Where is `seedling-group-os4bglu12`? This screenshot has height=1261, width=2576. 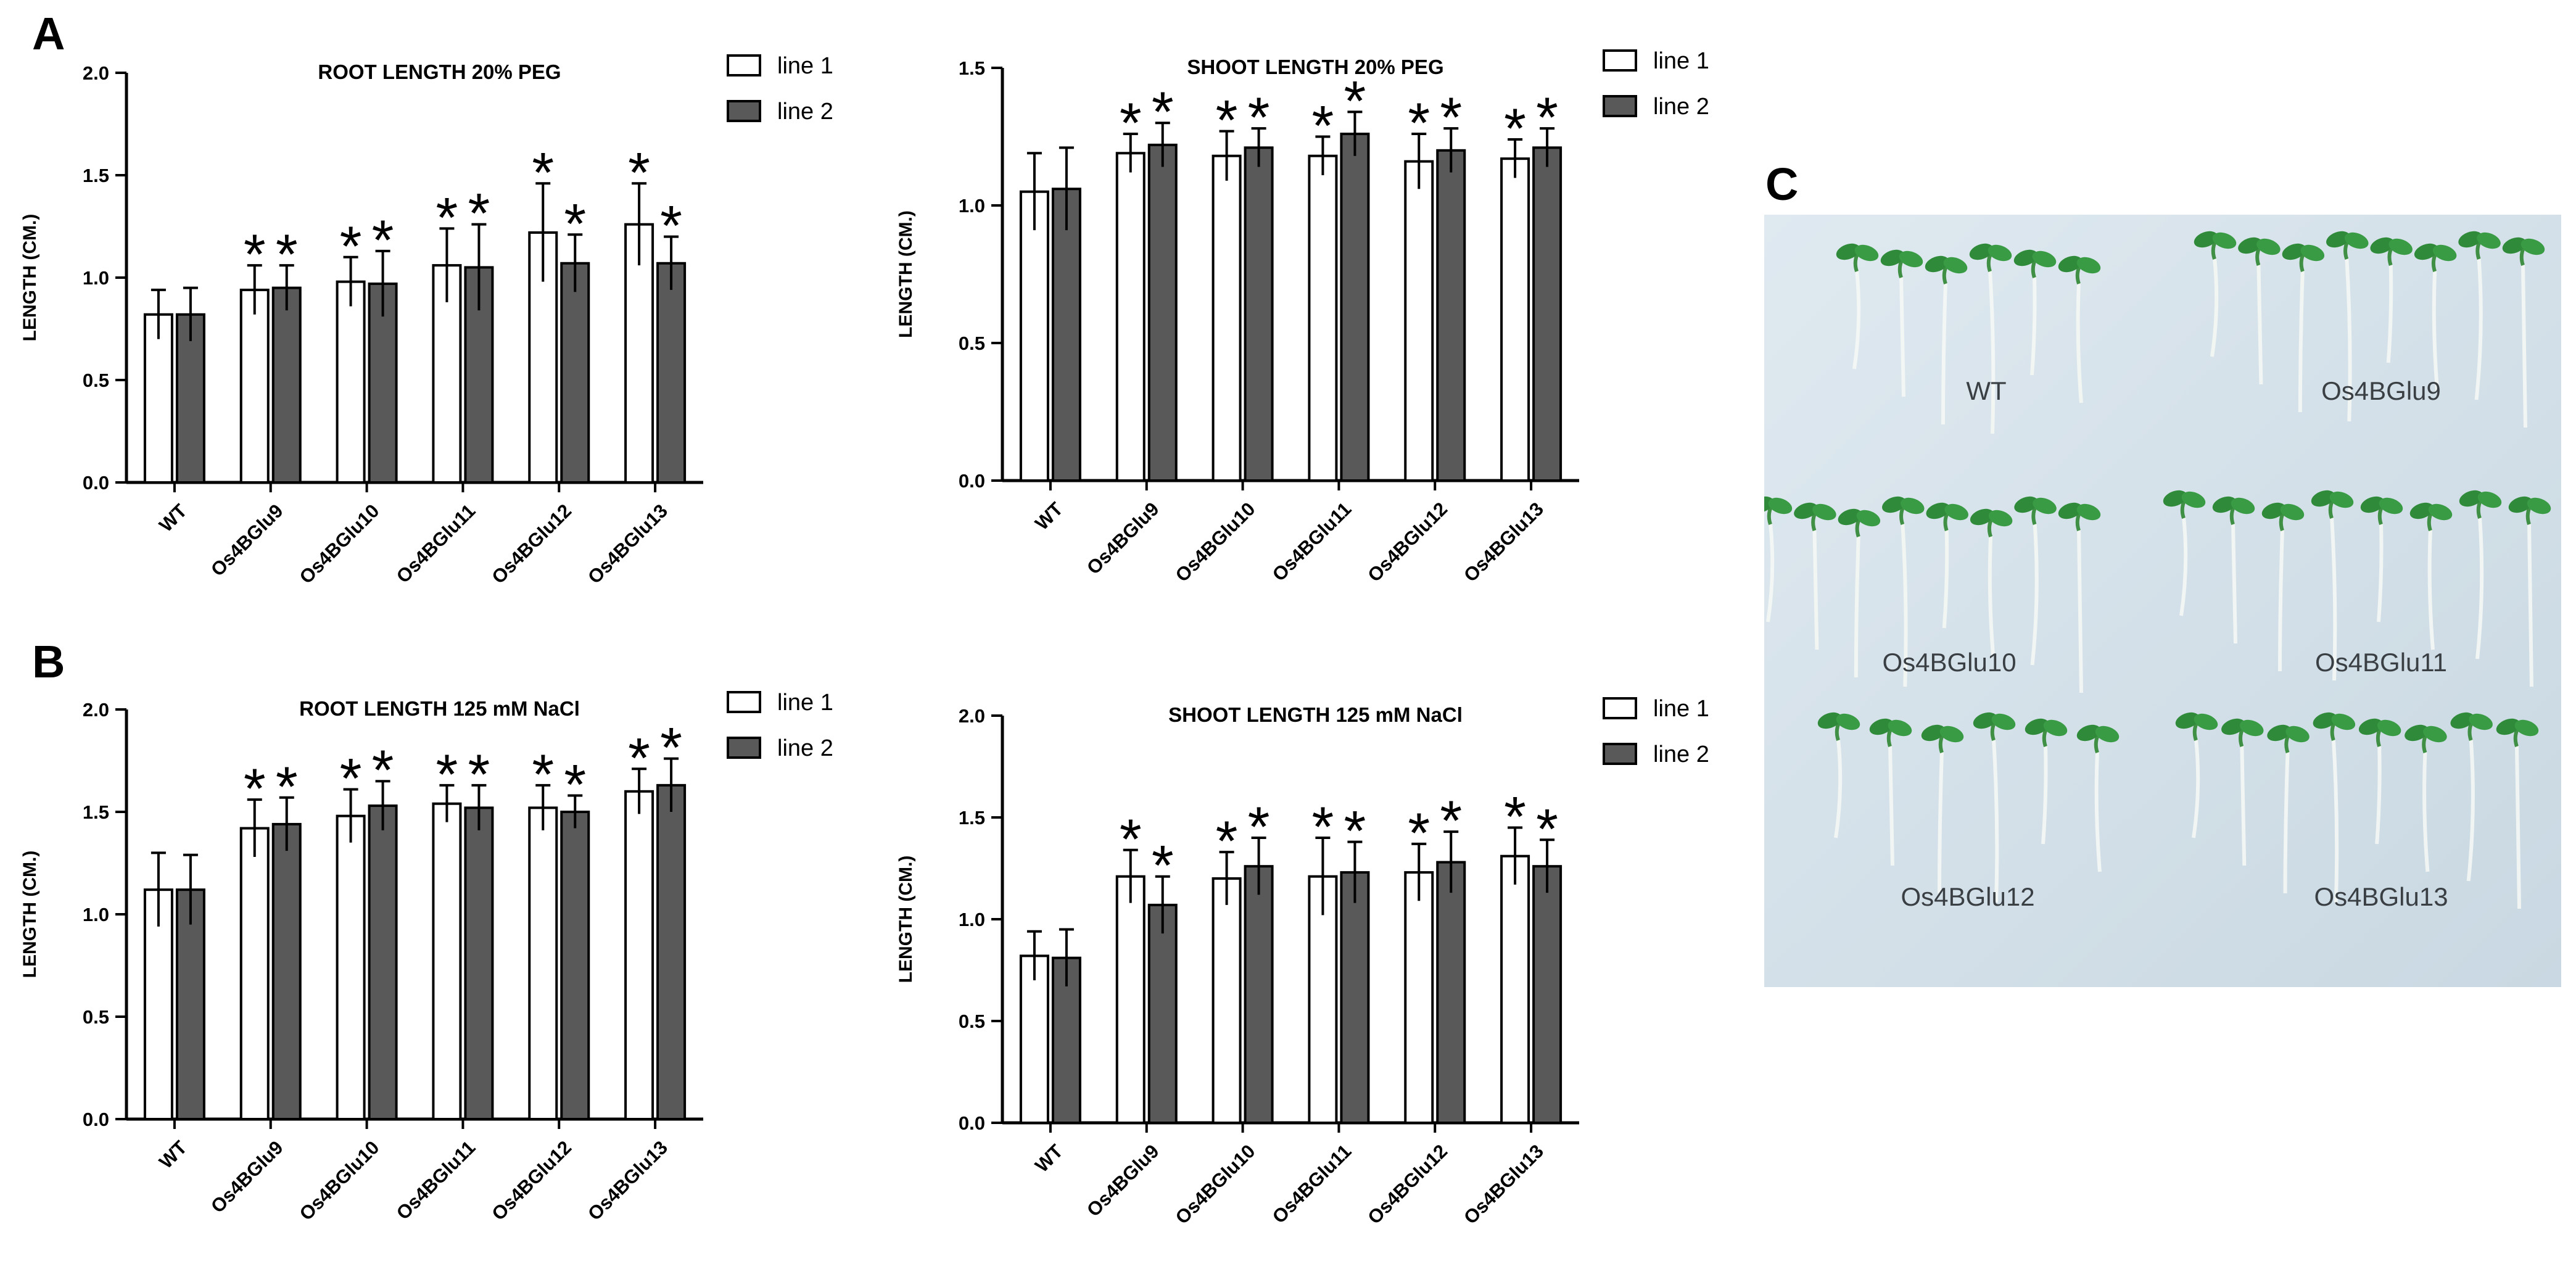
seedling-group-os4bglu12 is located at coordinates (1968, 807).